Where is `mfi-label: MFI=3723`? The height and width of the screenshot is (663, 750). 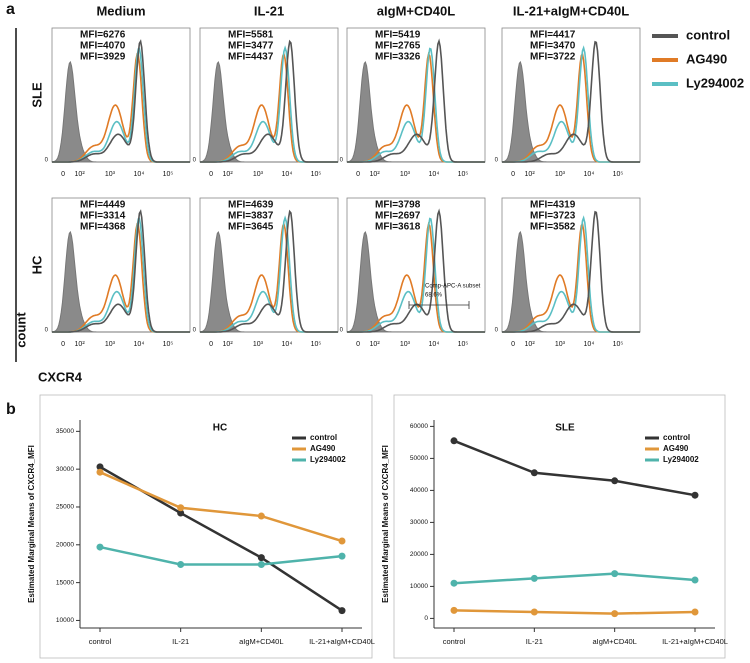
mfi-label: MFI=3723 is located at coordinates (553, 216).